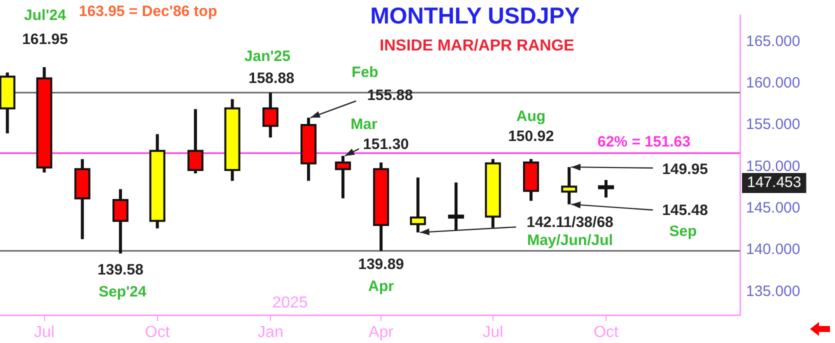 The height and width of the screenshot is (343, 835). I want to click on annotation: 139.58, so click(121, 270).